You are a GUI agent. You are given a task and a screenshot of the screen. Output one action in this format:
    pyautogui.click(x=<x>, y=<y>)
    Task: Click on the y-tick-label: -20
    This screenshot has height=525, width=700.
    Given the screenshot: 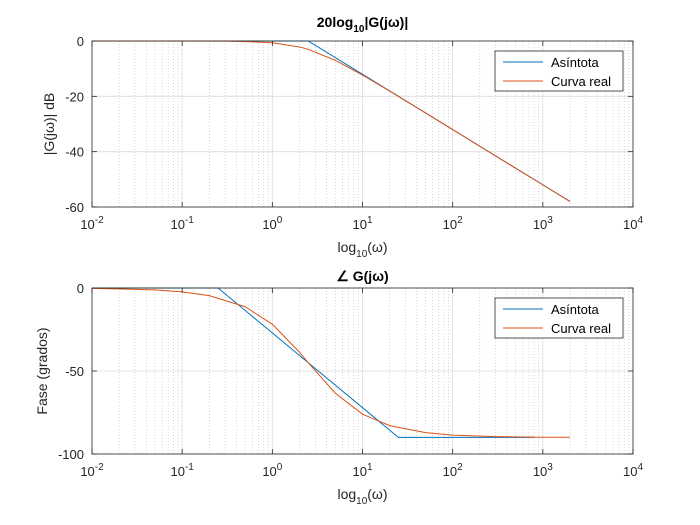 What is the action you would take?
    pyautogui.click(x=74, y=96)
    